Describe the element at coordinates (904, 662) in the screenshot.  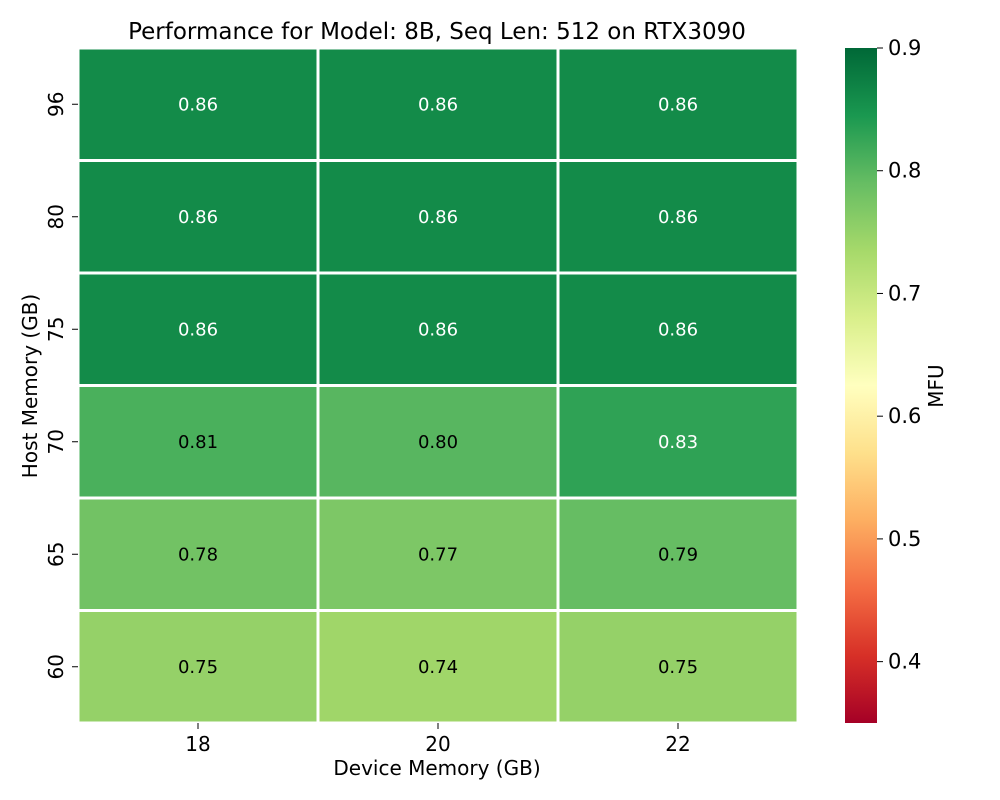
I see `colorbar-tick-label: 0.4` at that location.